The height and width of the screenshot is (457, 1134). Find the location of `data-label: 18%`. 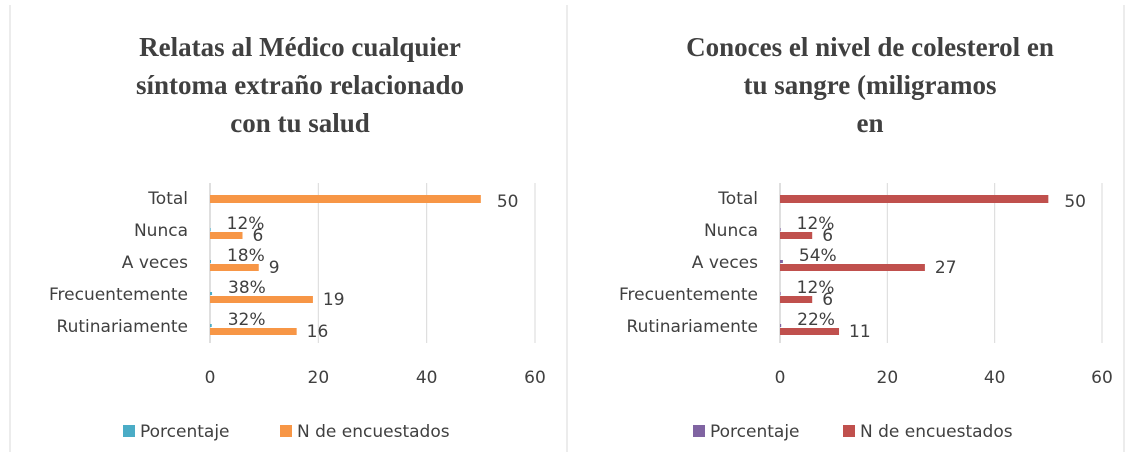

data-label: 18% is located at coordinates (246, 256).